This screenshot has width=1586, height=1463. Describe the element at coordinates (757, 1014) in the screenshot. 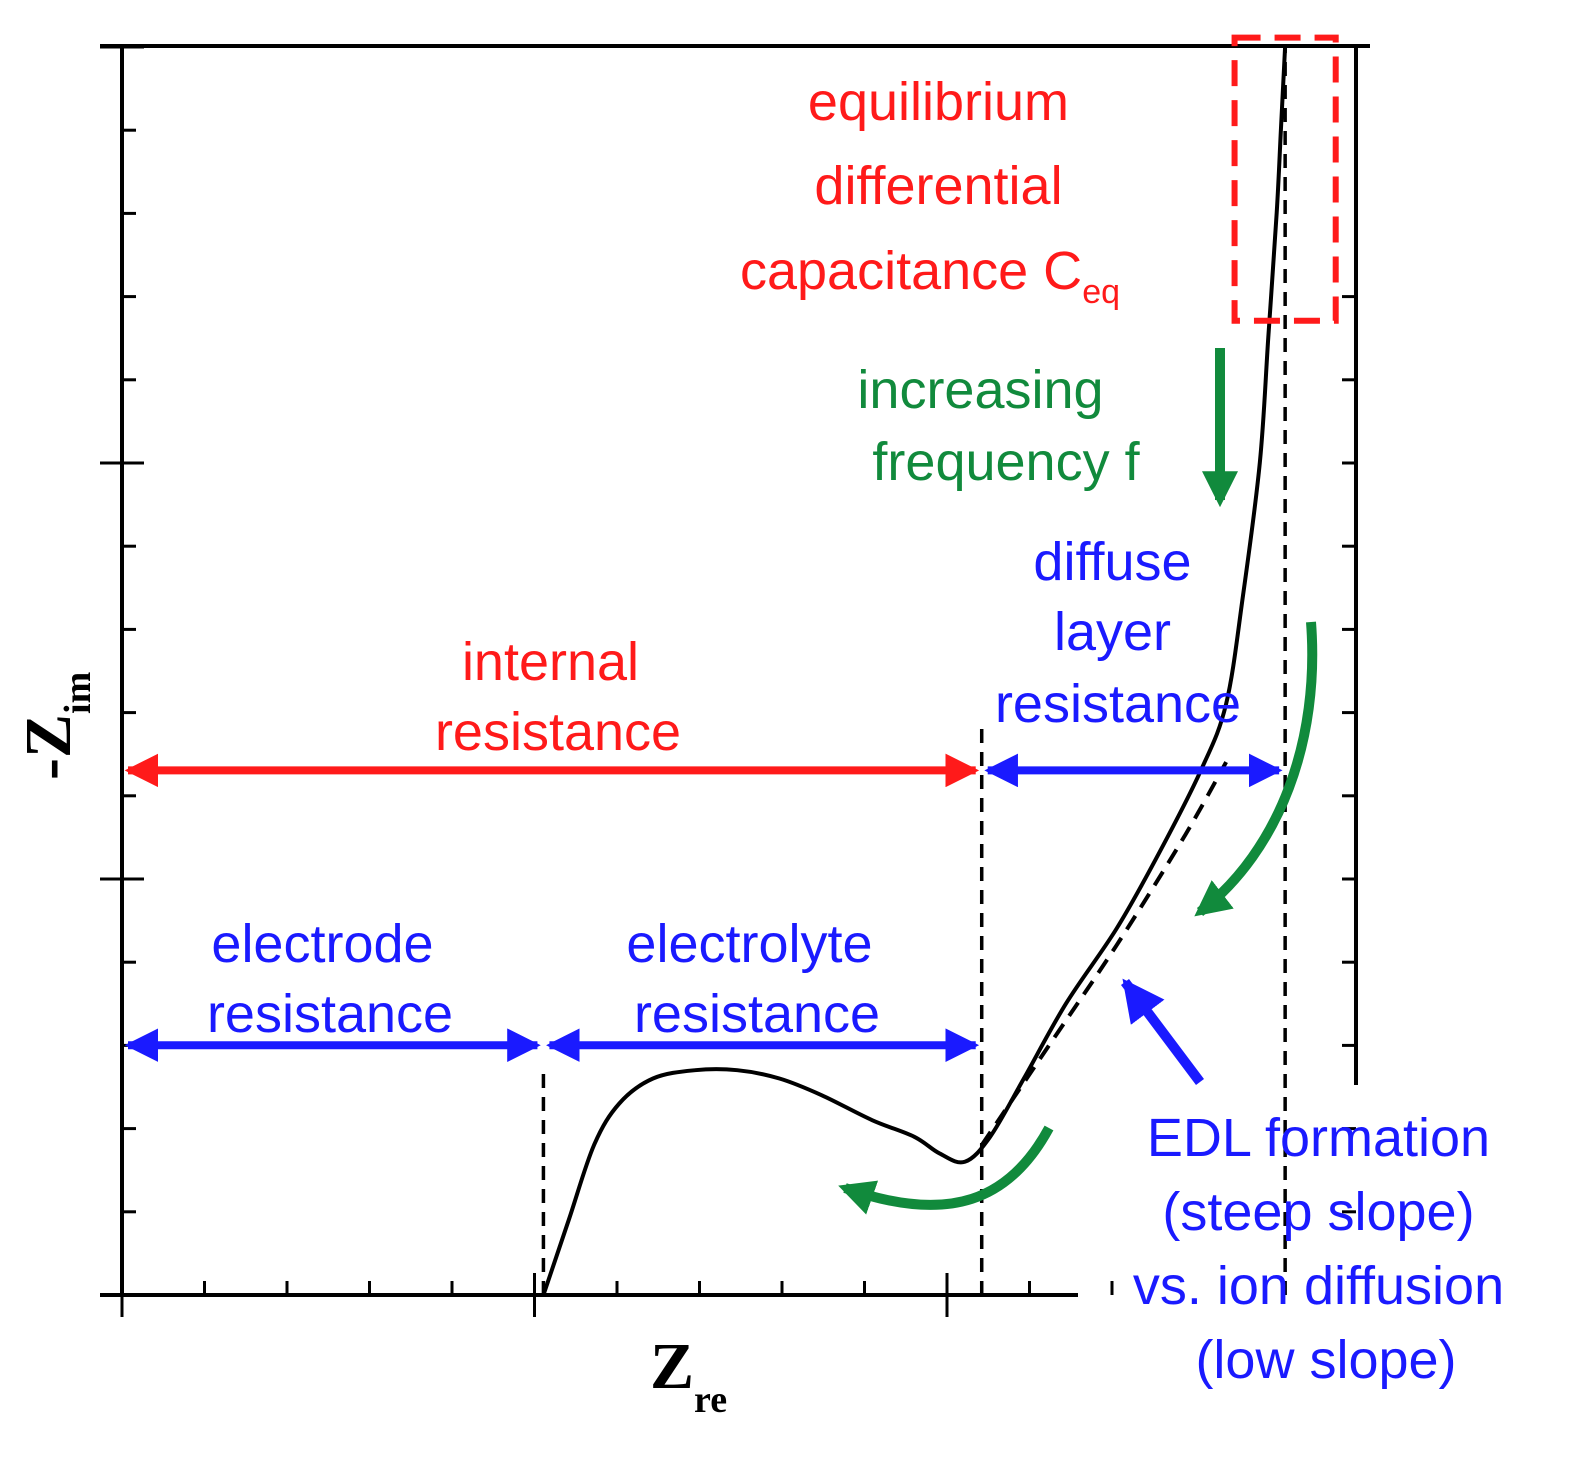

I see `electrolyte-line-2: resistance` at that location.